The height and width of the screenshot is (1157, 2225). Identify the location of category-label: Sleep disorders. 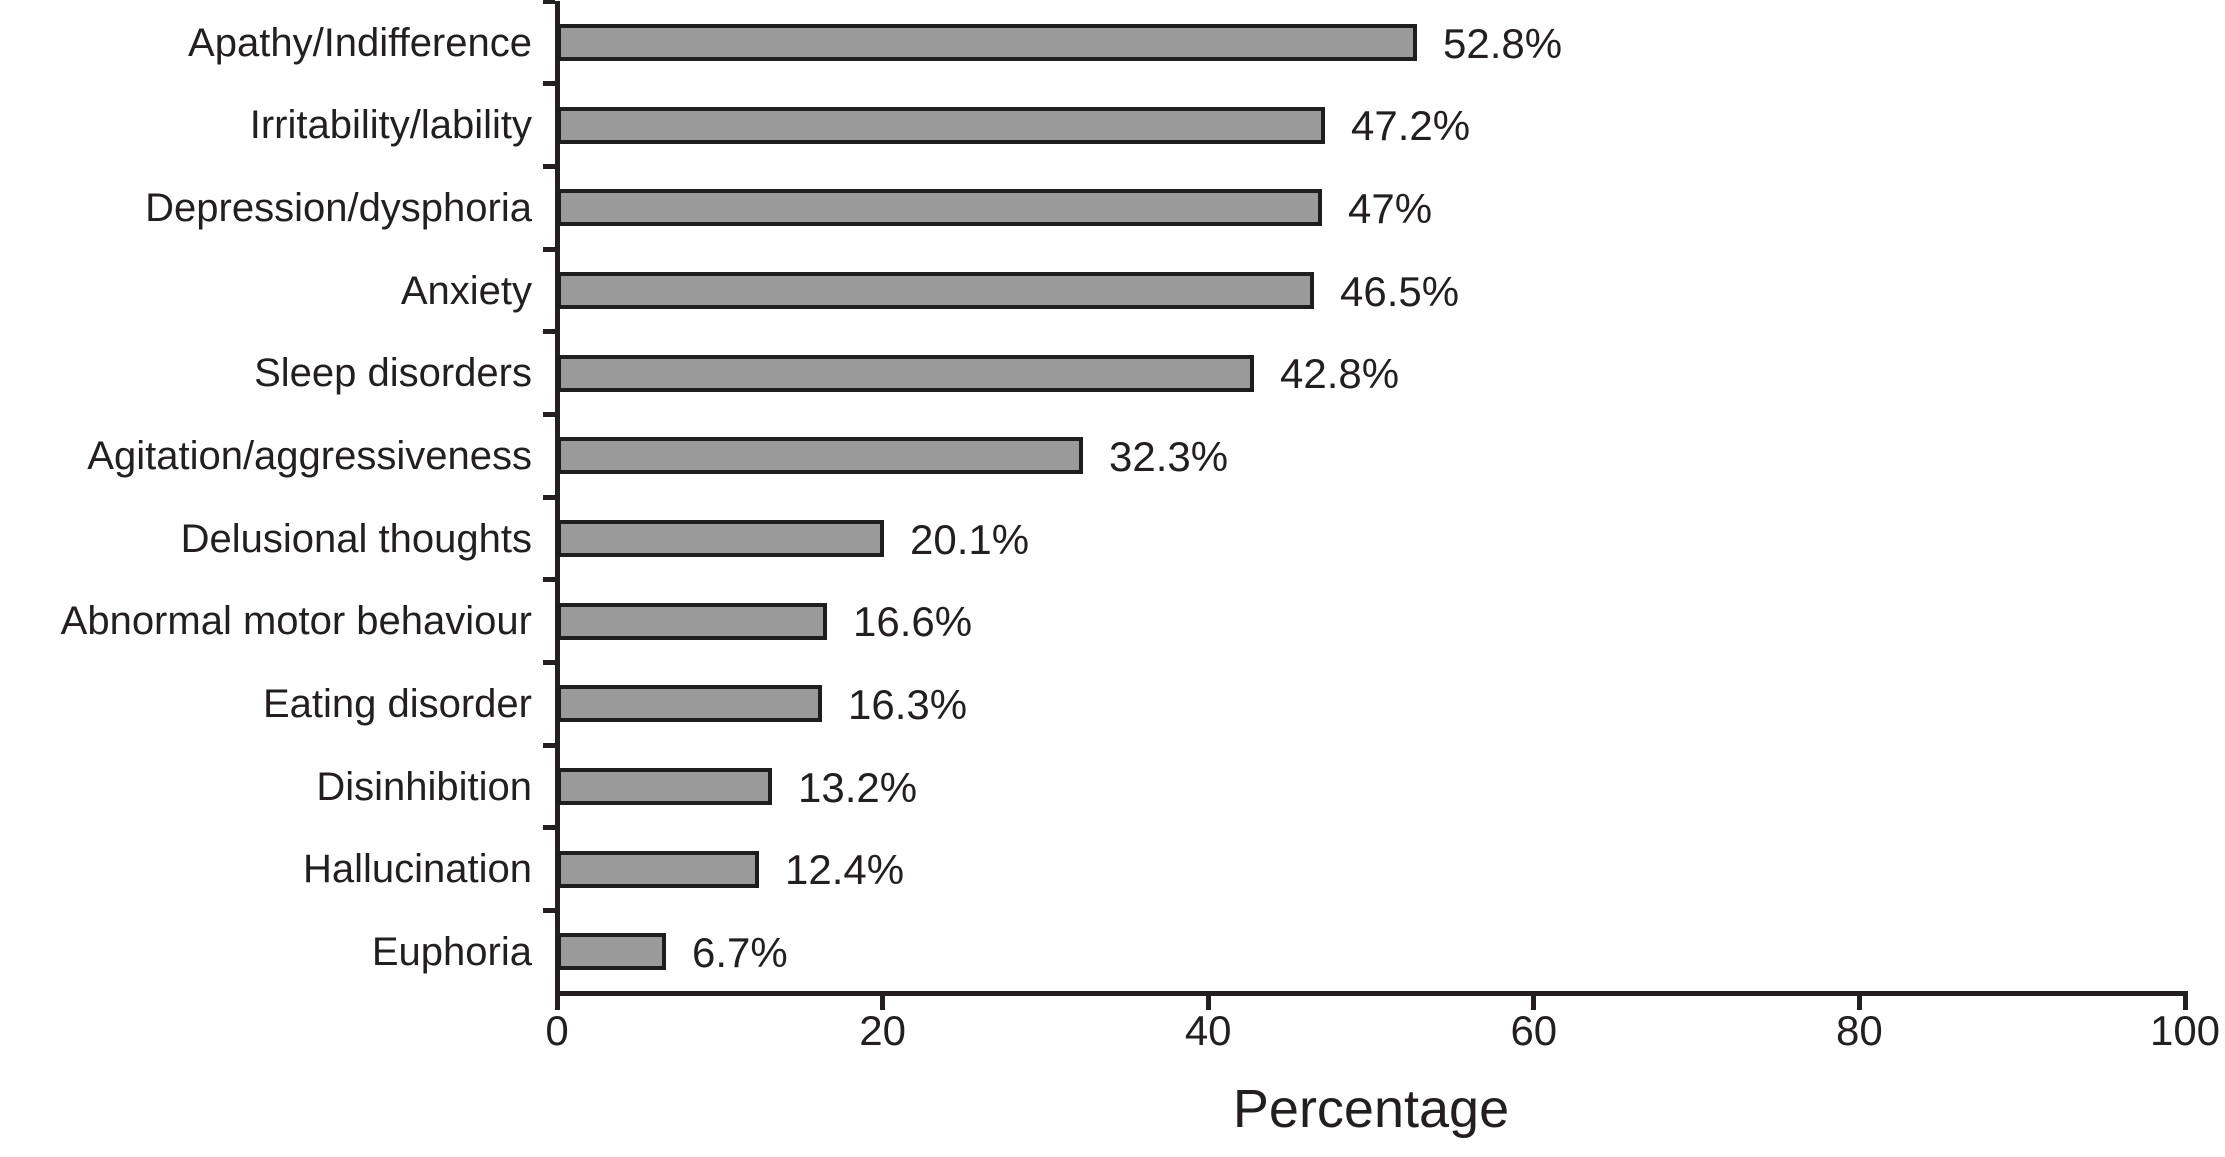
(393, 373).